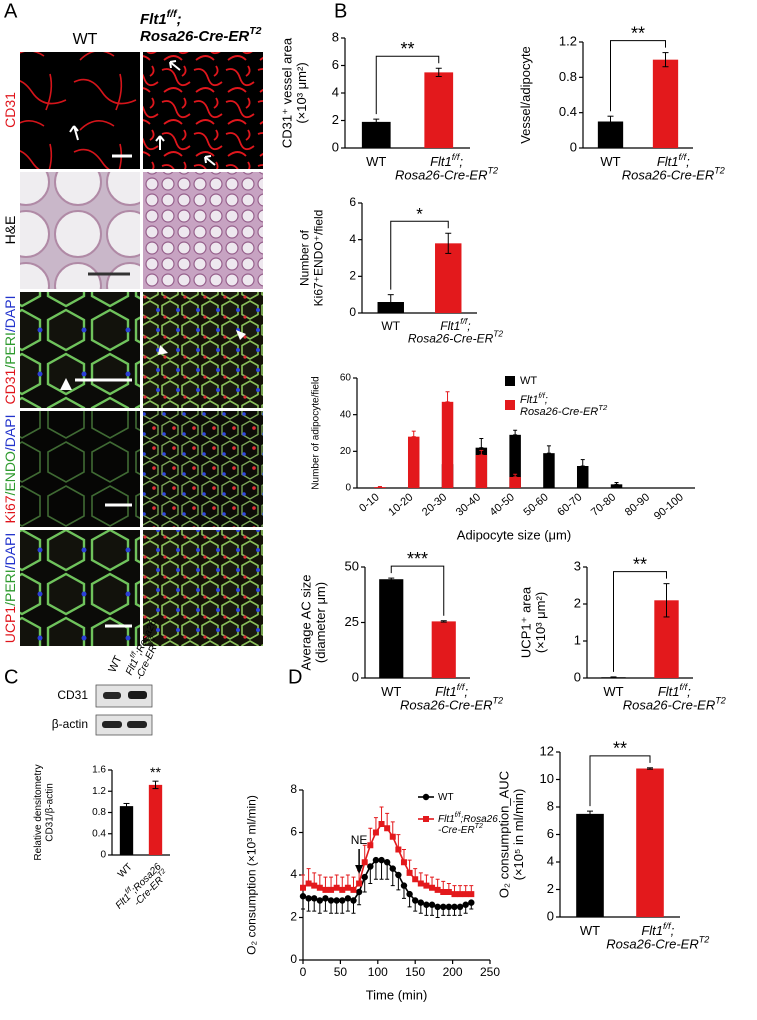 This screenshot has width=757, height=1020. Describe the element at coordinates (99, 770) in the screenshot. I see `y-tick-label: 1.6` at that location.